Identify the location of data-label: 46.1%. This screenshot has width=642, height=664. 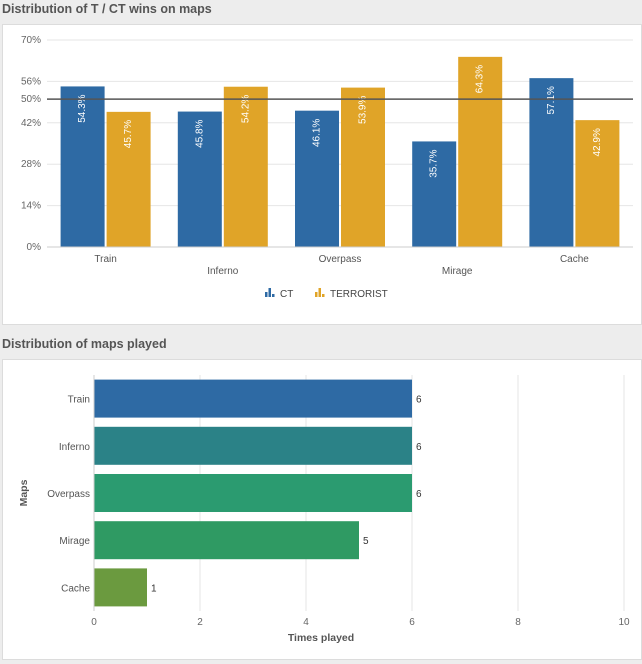
(317, 133).